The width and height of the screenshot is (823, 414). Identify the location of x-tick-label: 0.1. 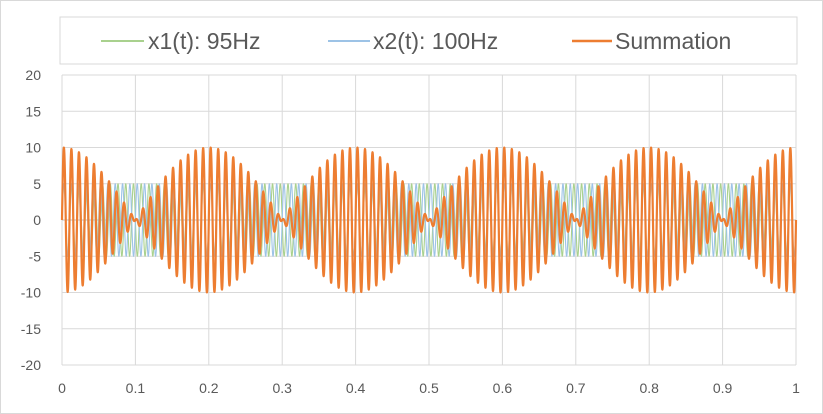
(136, 388).